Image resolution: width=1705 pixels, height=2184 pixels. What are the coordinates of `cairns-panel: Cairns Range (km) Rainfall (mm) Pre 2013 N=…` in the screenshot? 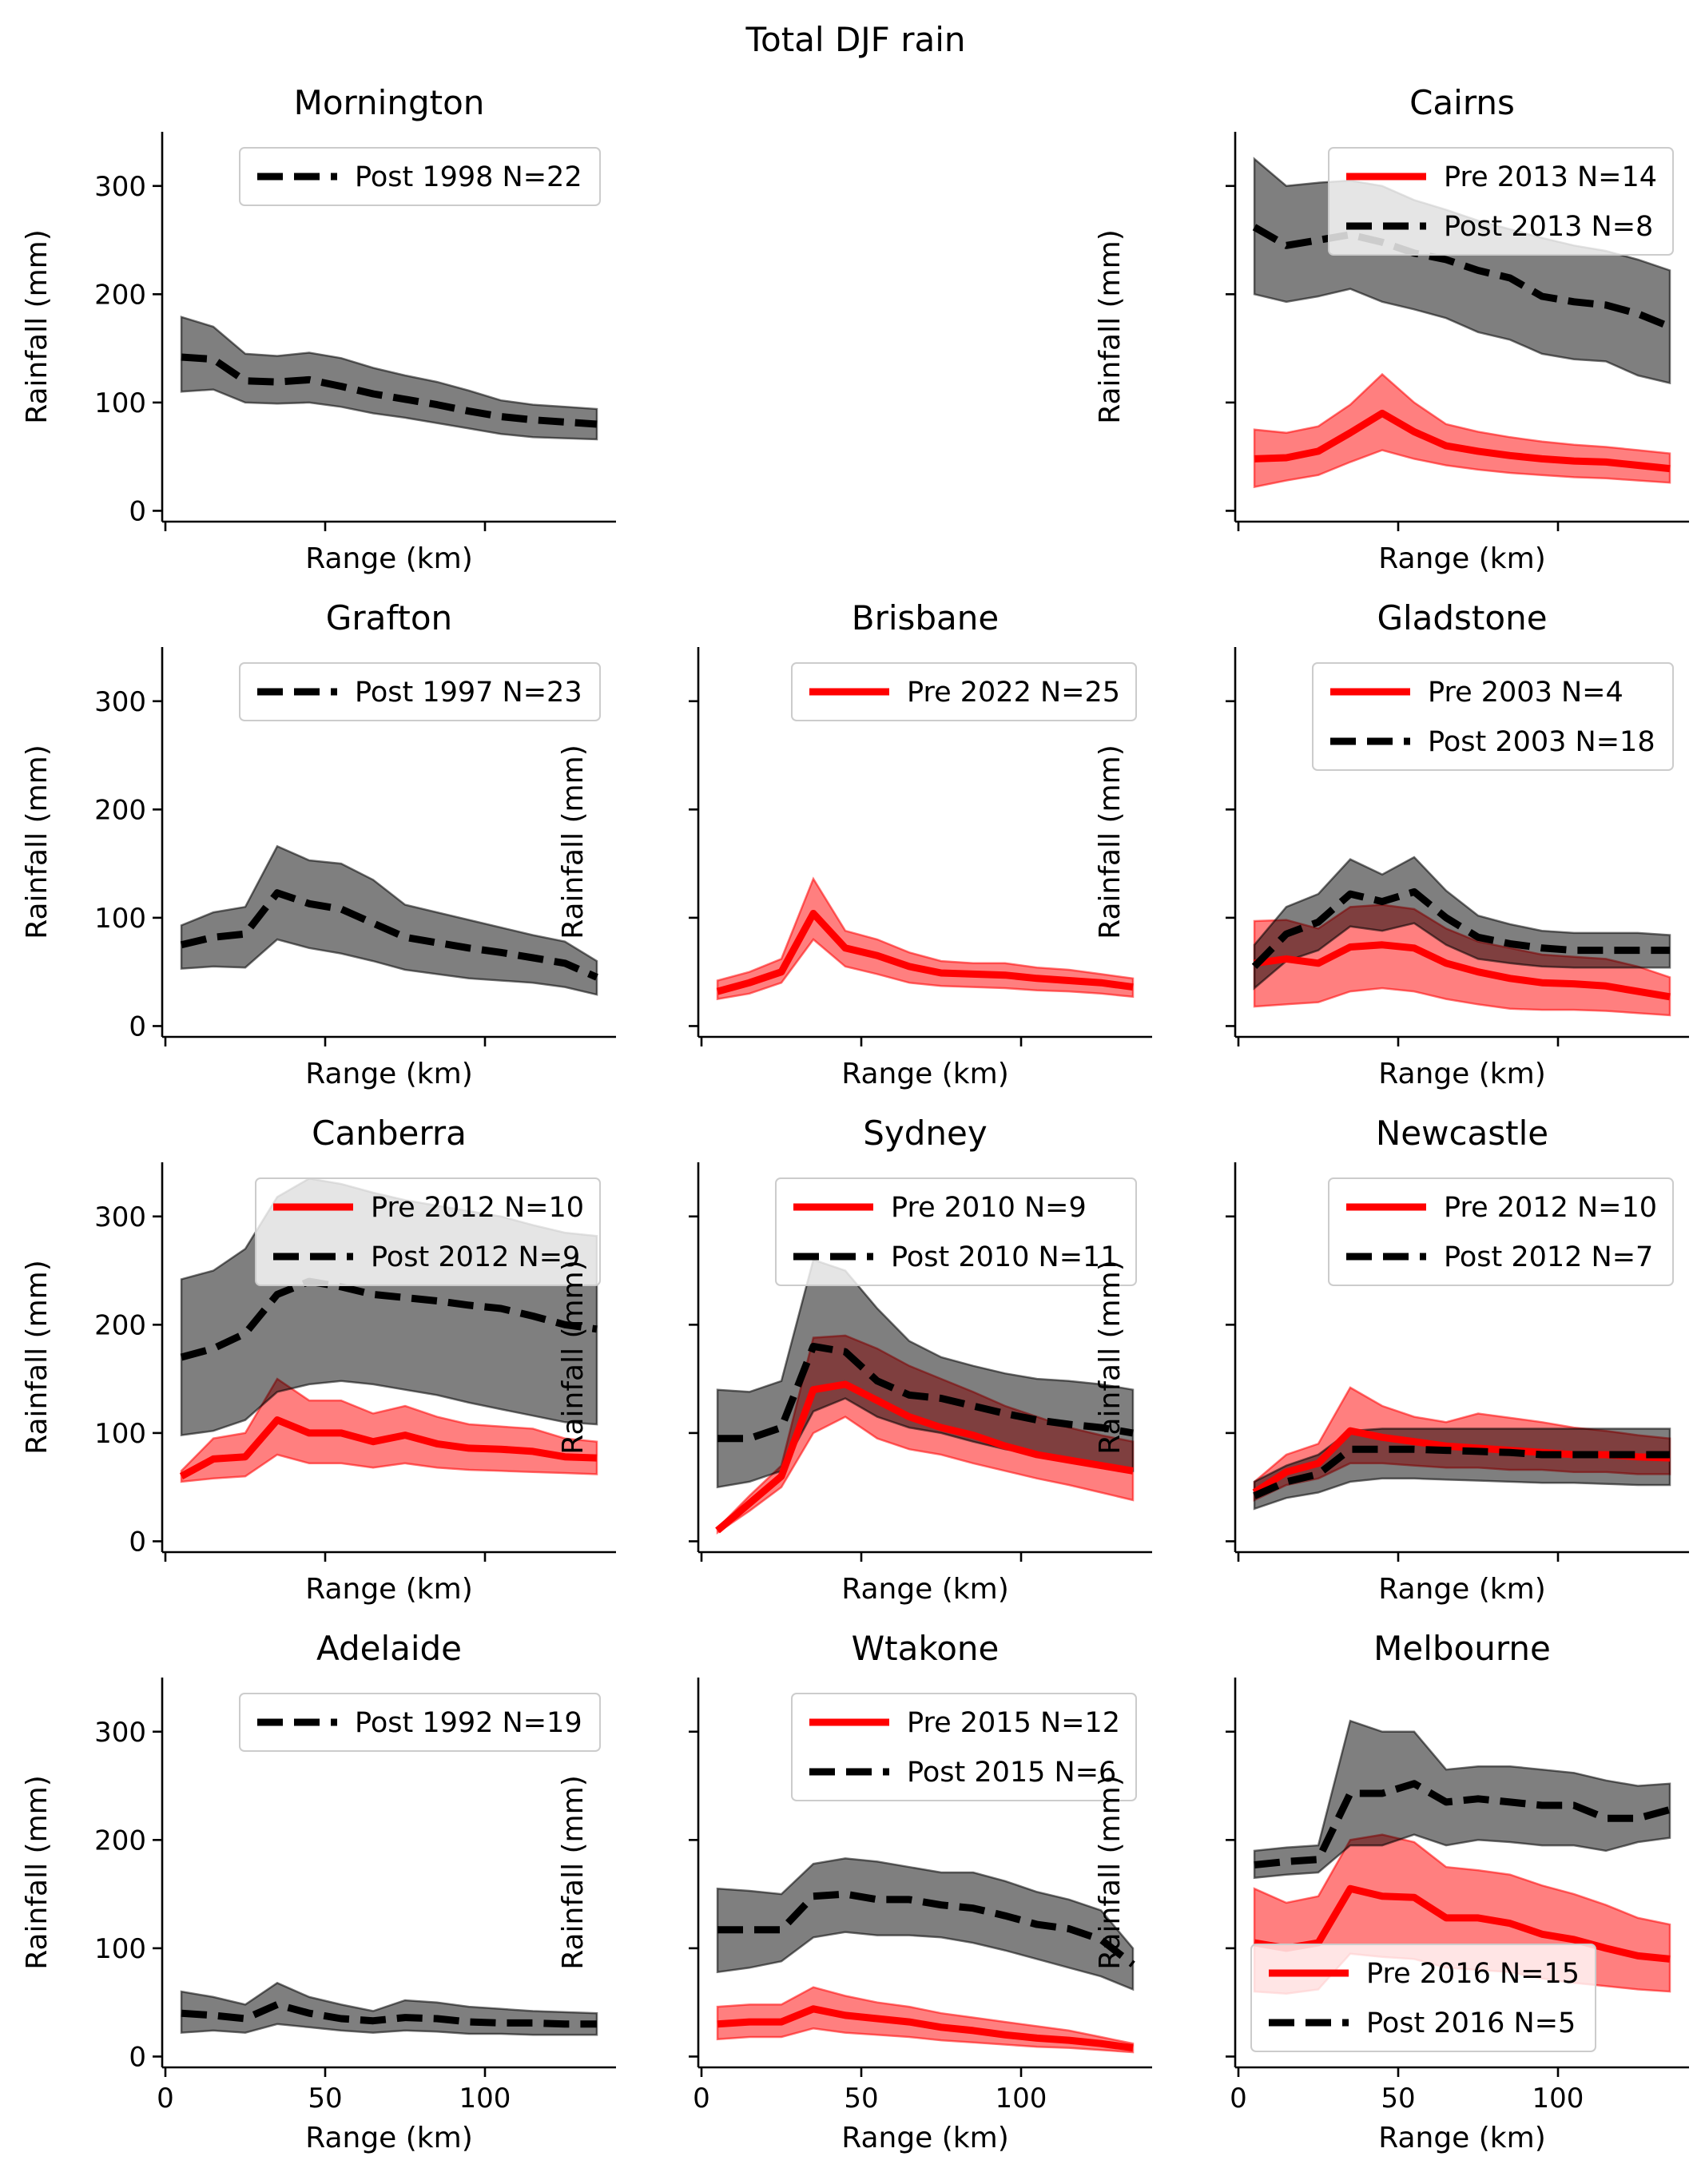 It's located at (1392, 329).